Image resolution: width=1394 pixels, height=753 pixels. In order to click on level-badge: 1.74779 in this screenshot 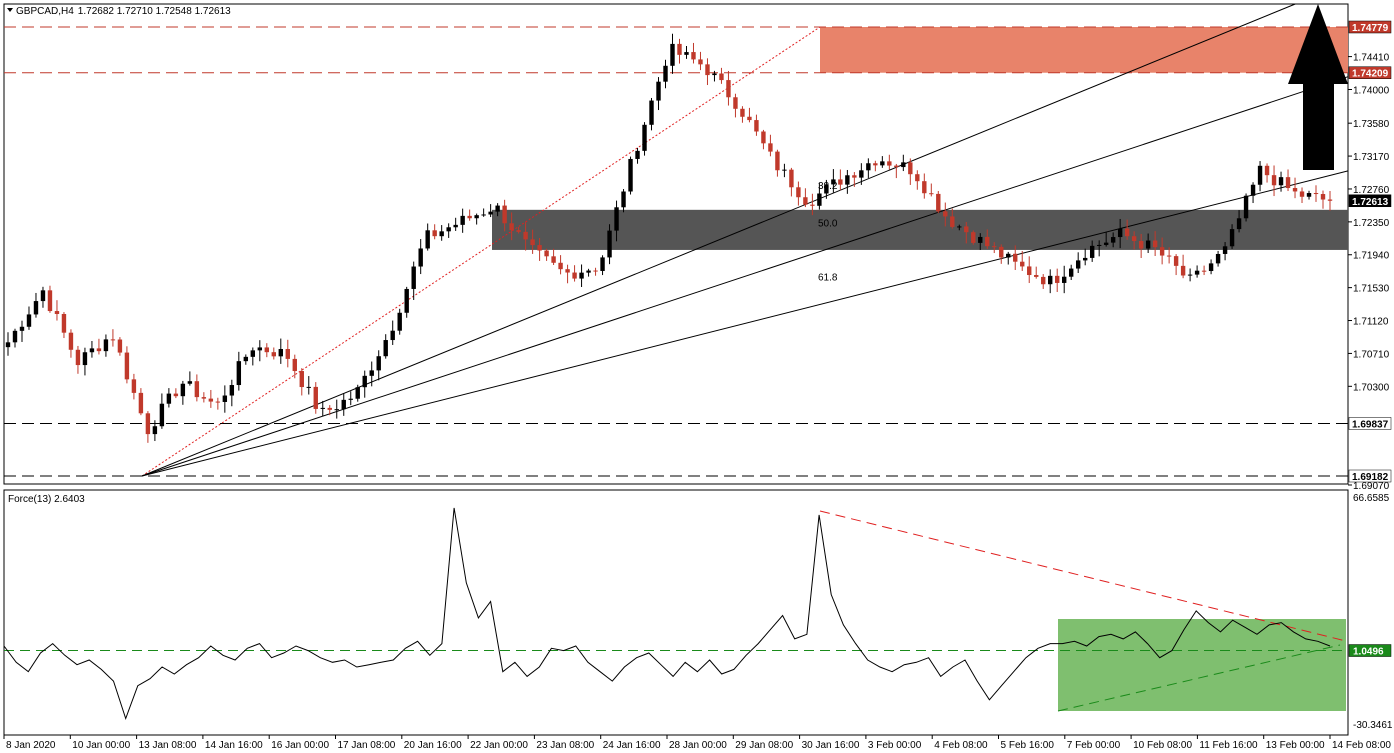, I will do `click(1370, 27)`.